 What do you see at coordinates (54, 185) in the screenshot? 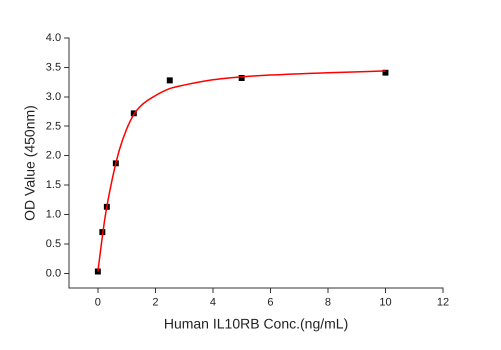
I see `y-tick-label: 1.5` at bounding box center [54, 185].